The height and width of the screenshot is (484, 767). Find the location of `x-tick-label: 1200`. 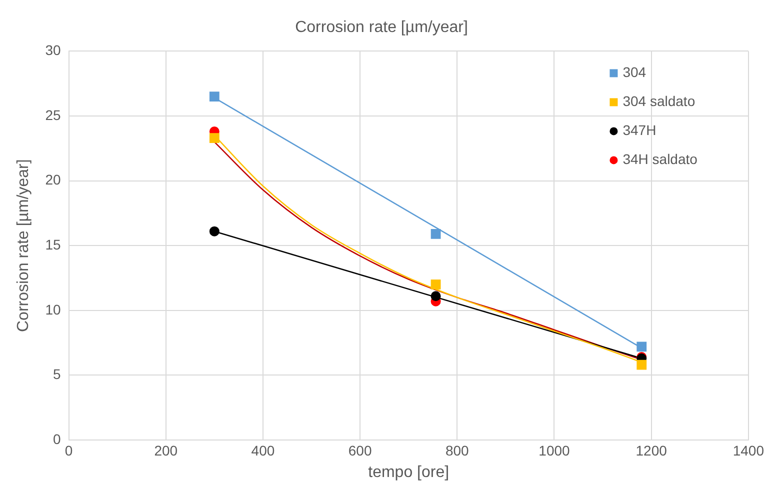

x-tick-label: 1200 is located at coordinates (652, 450).